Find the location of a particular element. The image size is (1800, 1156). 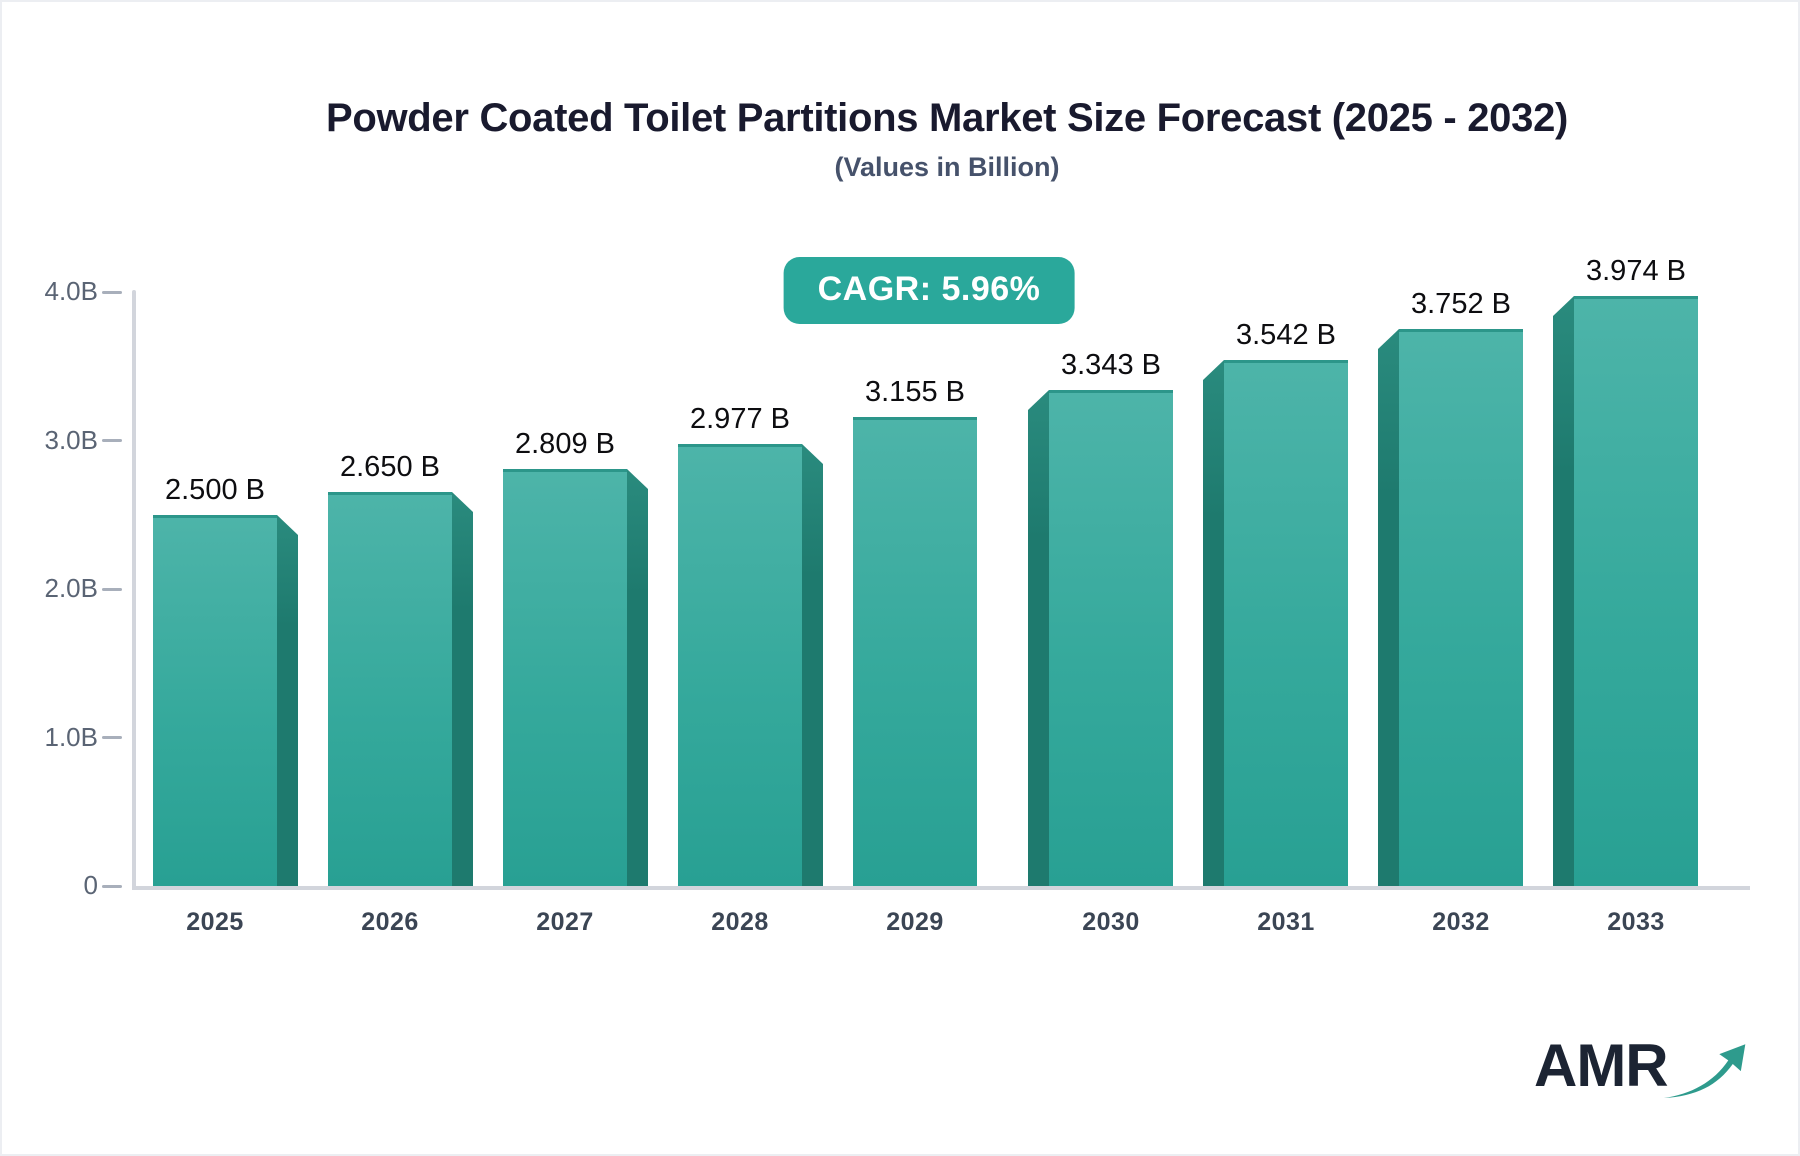

value-label-2033: 3.974 B is located at coordinates (1636, 271).